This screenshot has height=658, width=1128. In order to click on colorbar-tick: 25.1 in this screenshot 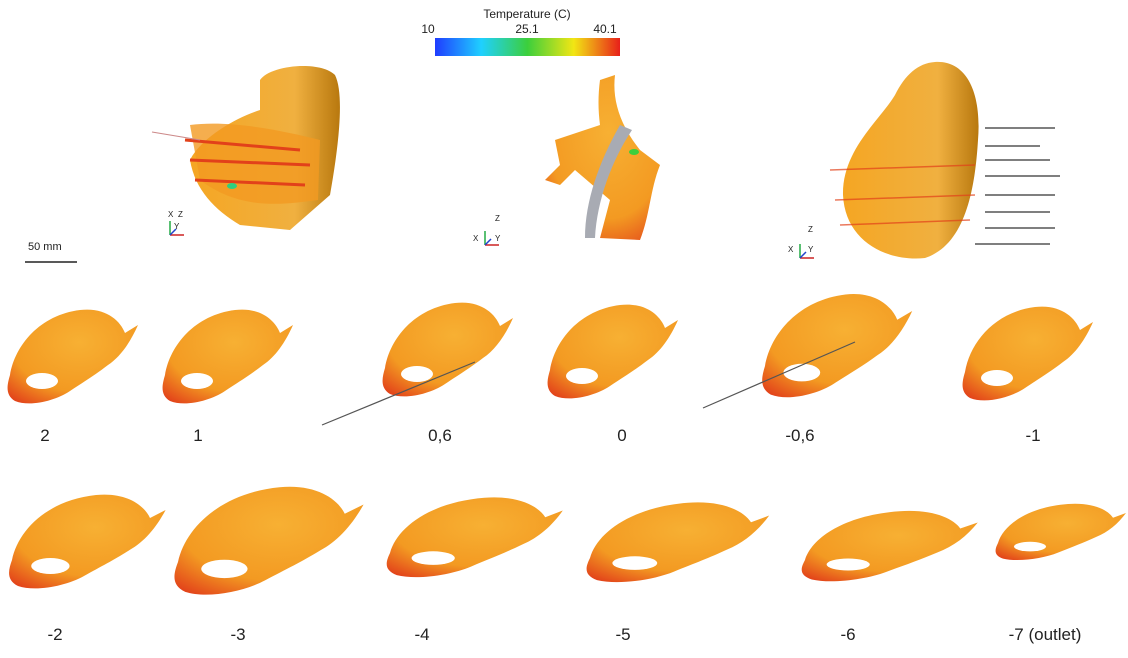, I will do `click(527, 29)`.